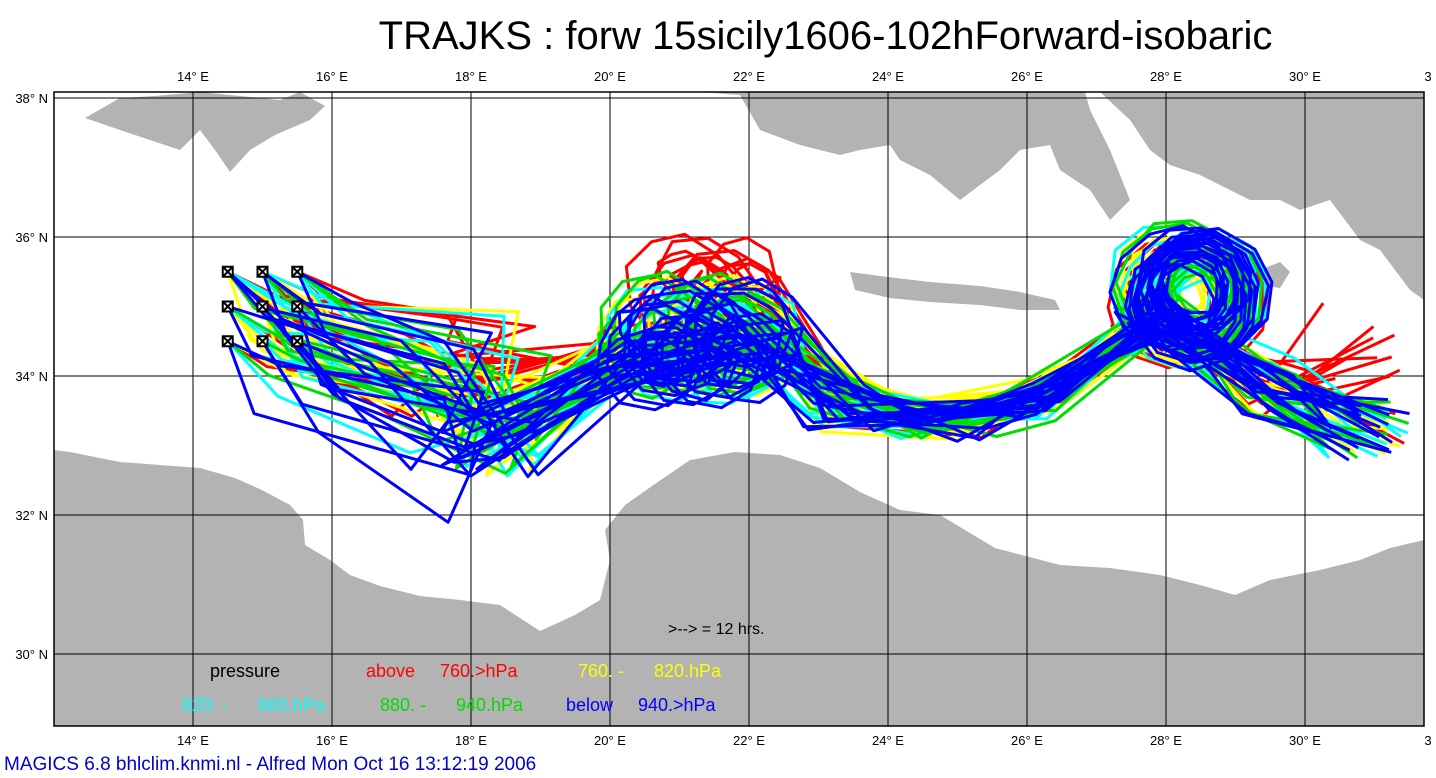 This screenshot has height=778, width=1436. What do you see at coordinates (205, 705) in the screenshot?
I see `legend-cyan-from: 820. -` at bounding box center [205, 705].